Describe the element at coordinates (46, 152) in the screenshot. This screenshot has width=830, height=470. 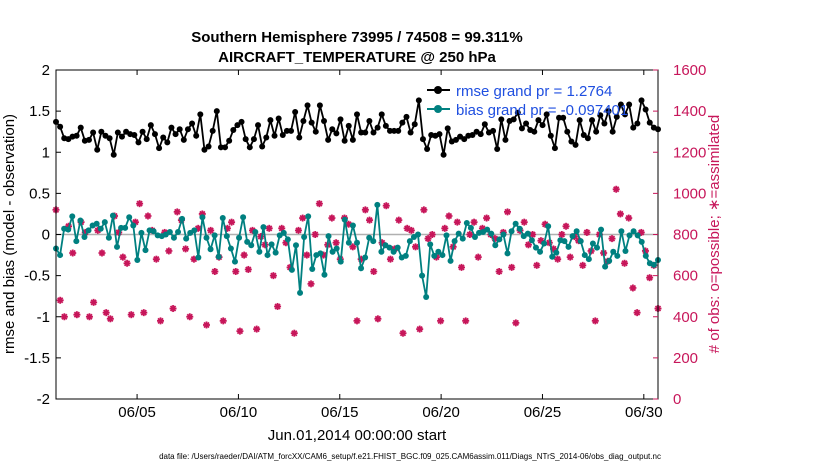
I see `y-left-tick-label: 1` at that location.